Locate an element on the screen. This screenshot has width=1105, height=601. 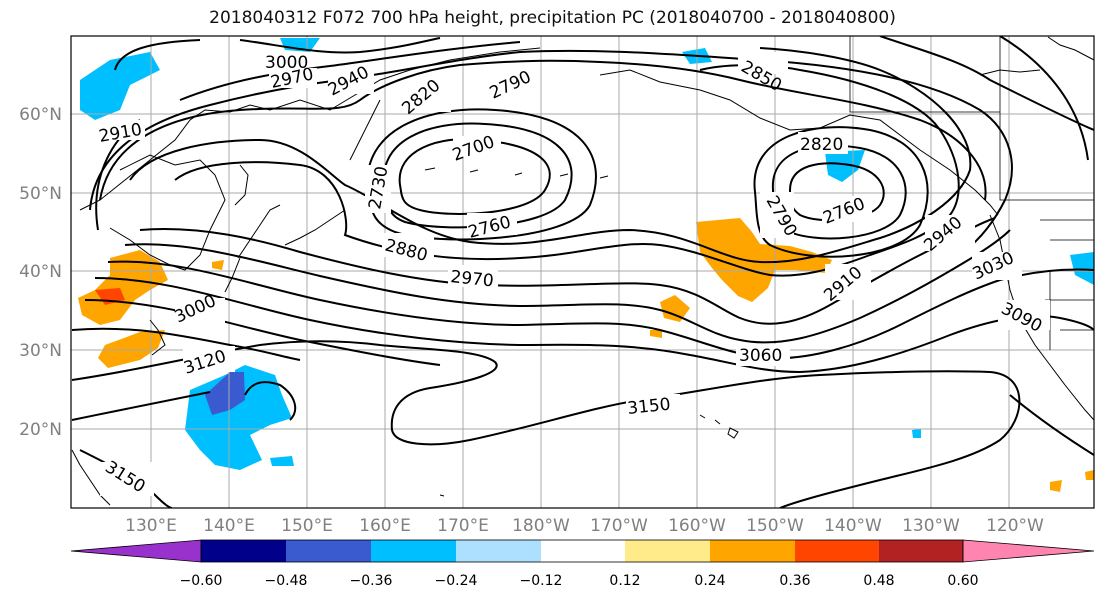
colorbar-tick-label: −0.48 is located at coordinates (286, 581).